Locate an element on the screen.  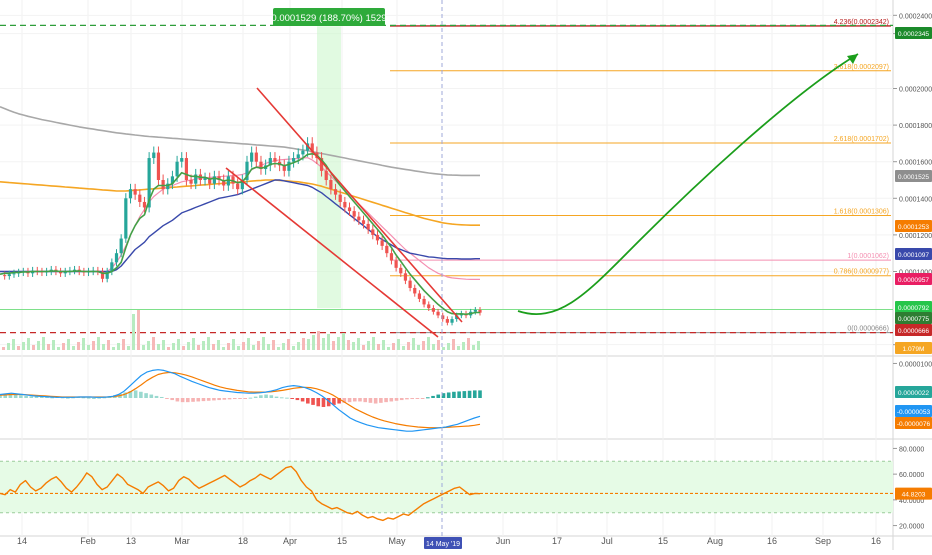
rsi-panel is located at coordinates (446, 491).